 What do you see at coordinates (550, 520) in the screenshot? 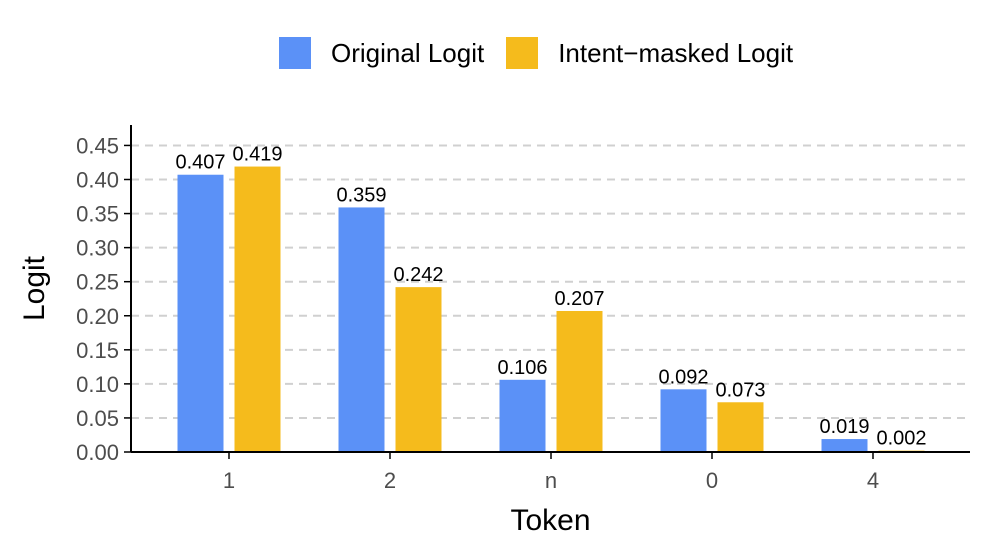
I see `x-axis-title: Token` at bounding box center [550, 520].